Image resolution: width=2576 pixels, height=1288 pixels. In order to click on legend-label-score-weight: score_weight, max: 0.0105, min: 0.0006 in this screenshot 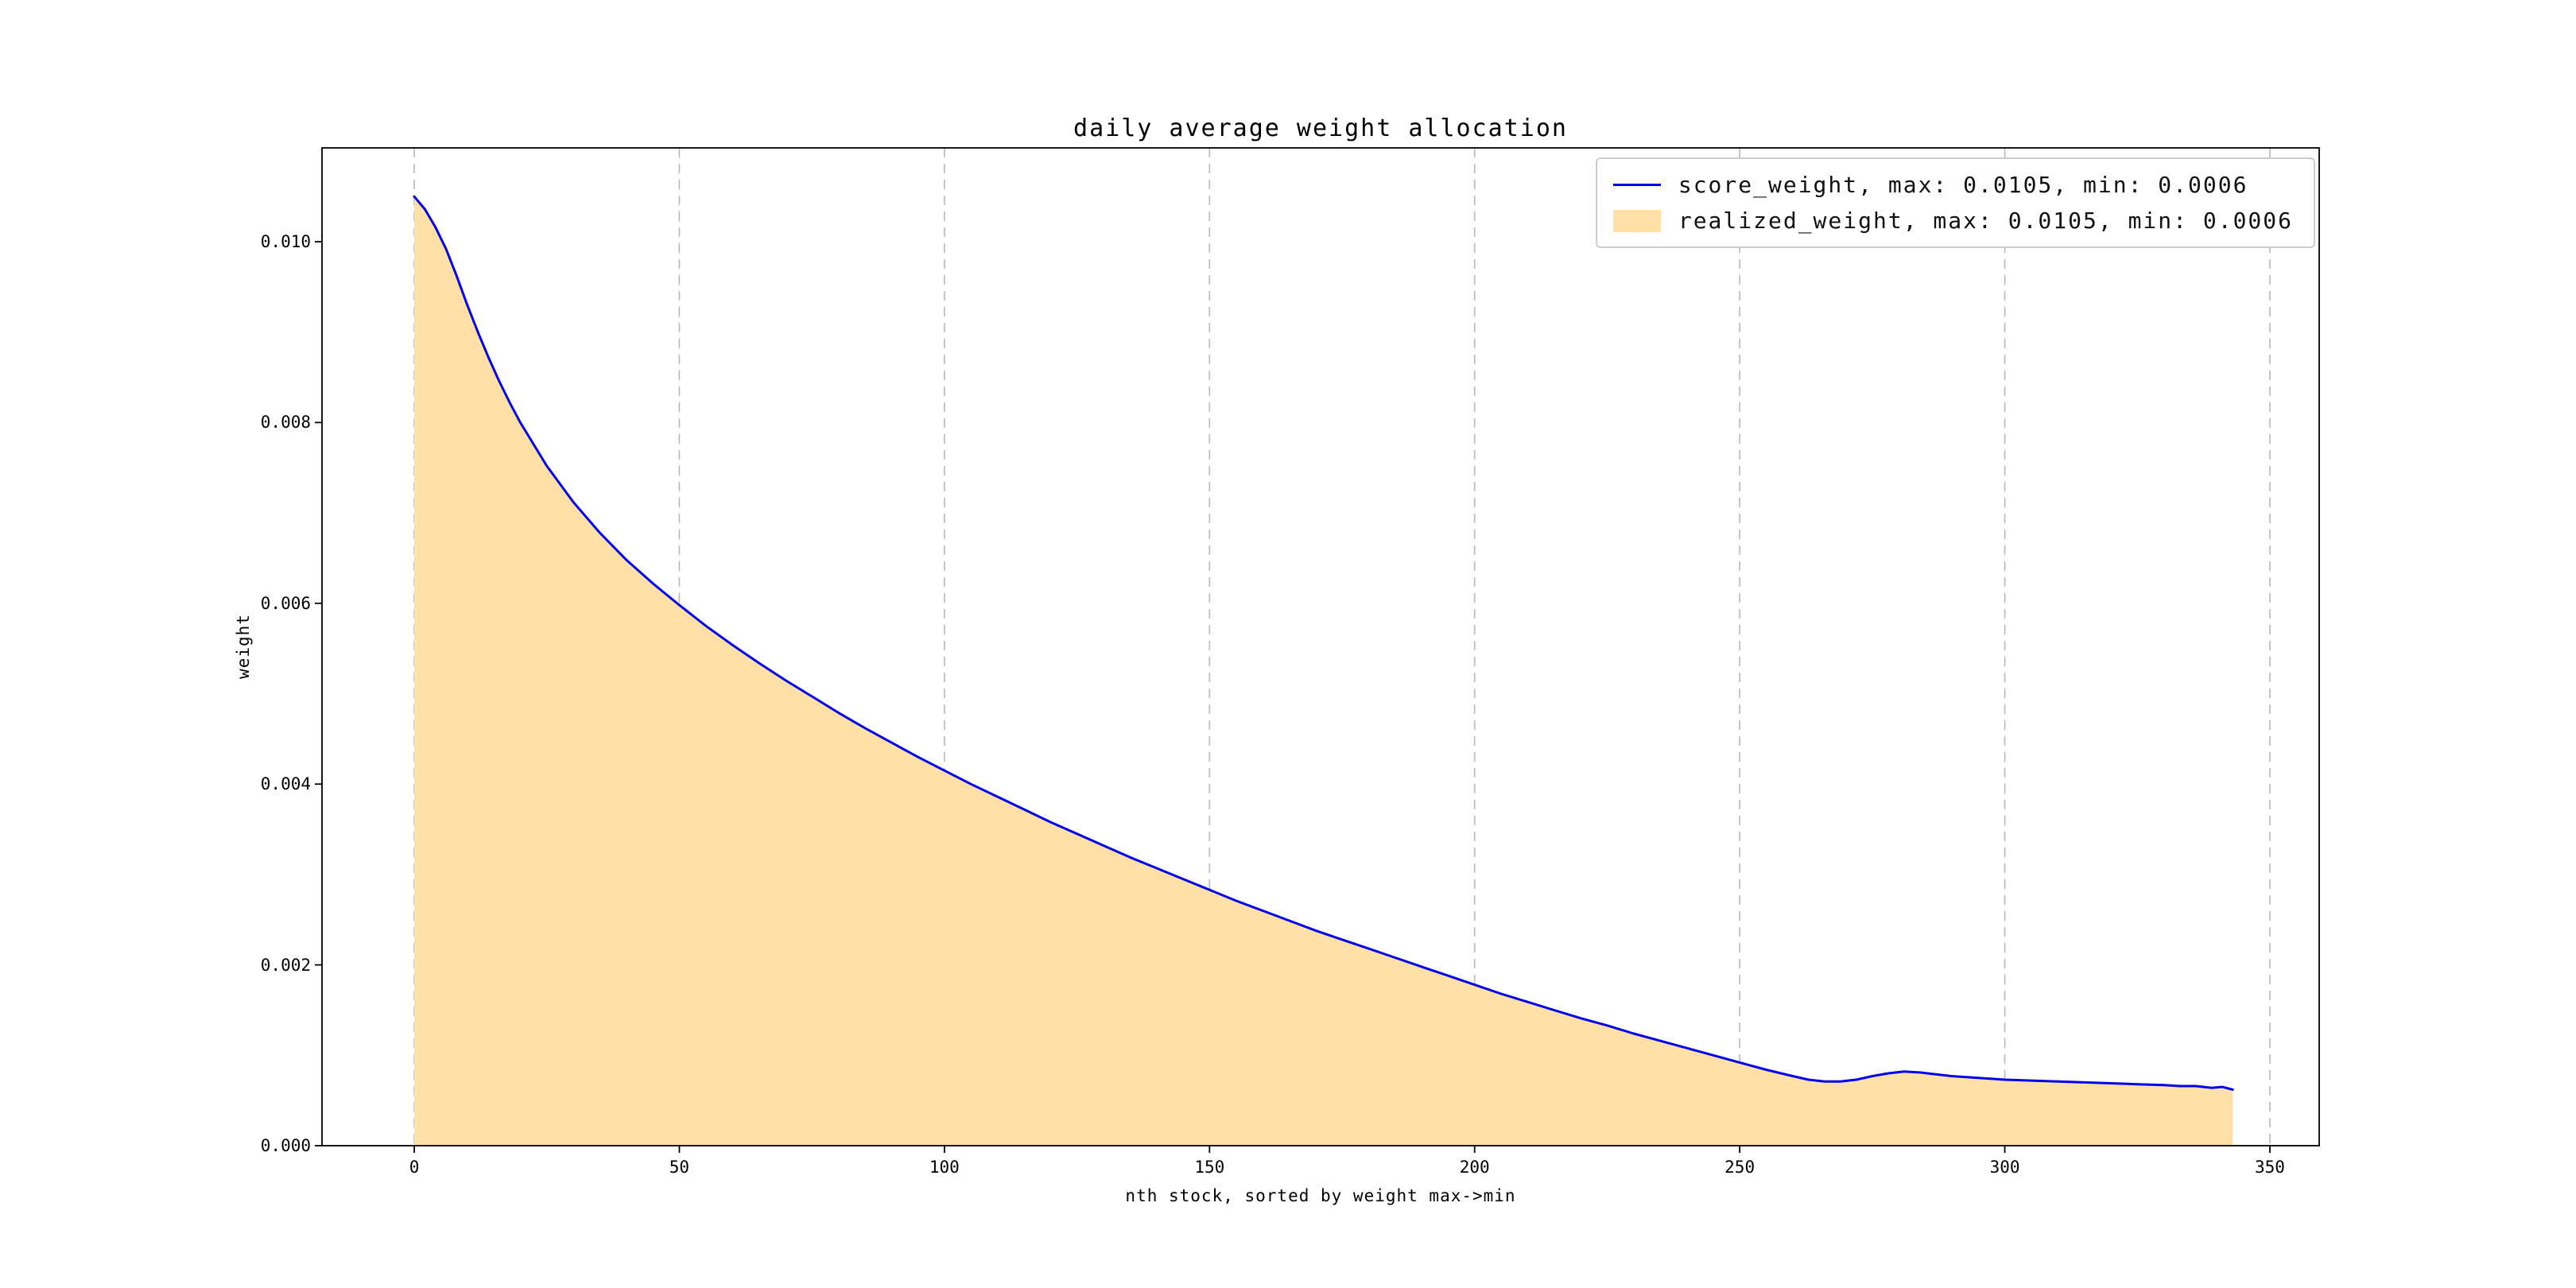, I will do `click(1963, 185)`.